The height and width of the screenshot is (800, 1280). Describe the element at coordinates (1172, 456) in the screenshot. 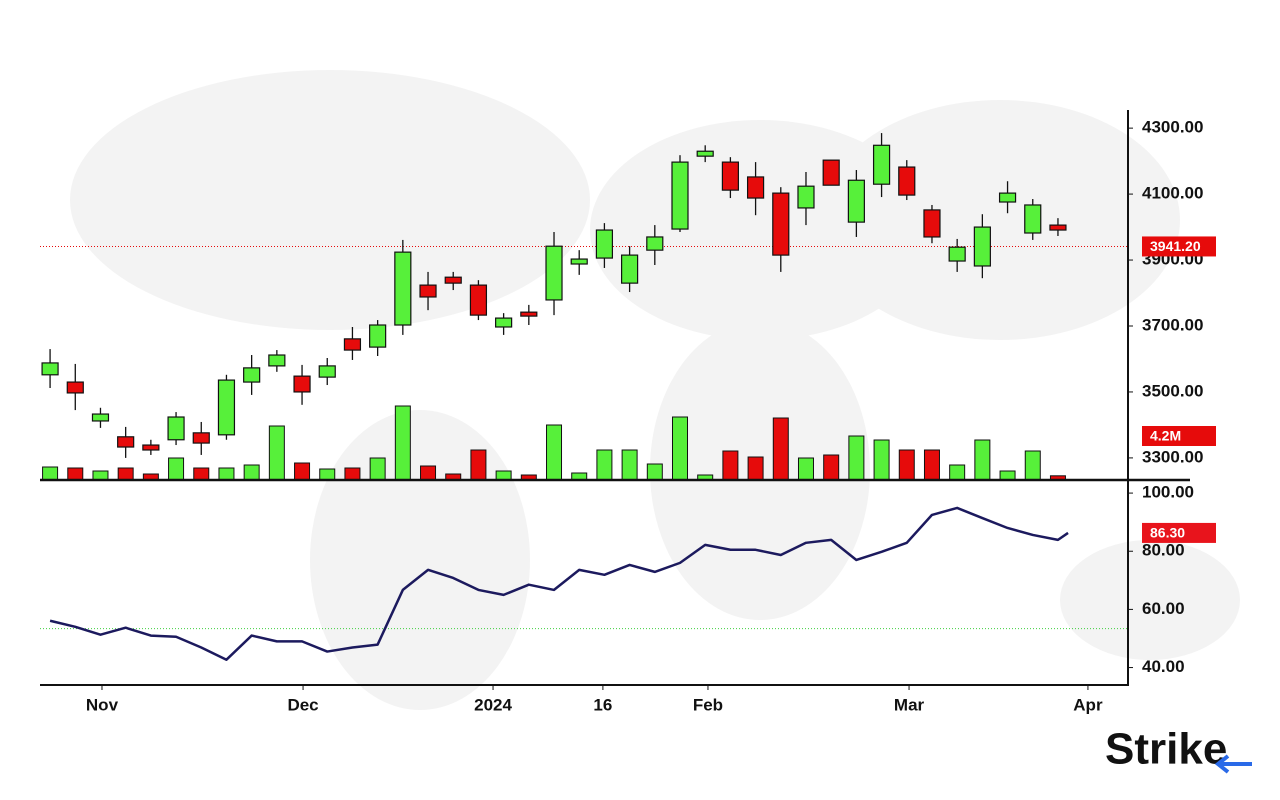

I see `y-tick-label: 3300.00` at that location.